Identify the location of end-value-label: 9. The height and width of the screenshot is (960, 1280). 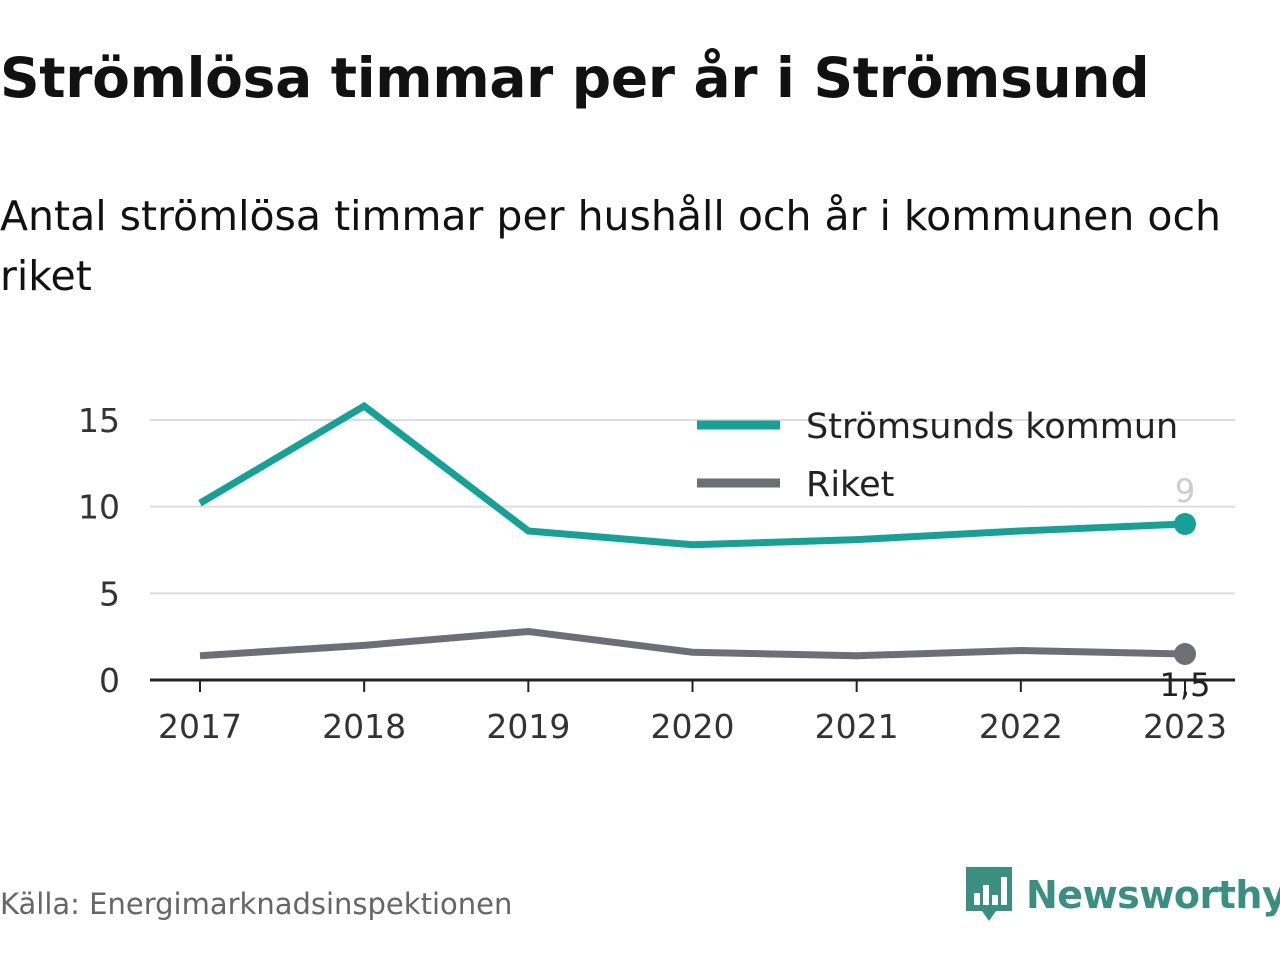
(1185, 491).